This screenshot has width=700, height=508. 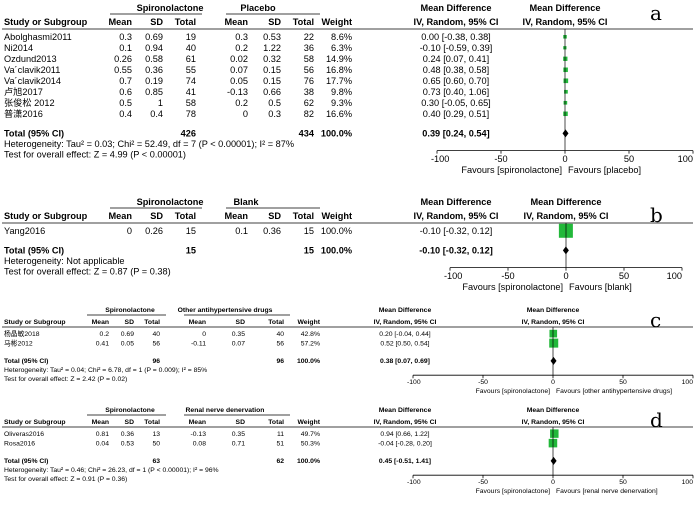 What do you see at coordinates (199, 434) in the screenshot?
I see `mean2-value: -0.13` at bounding box center [199, 434].